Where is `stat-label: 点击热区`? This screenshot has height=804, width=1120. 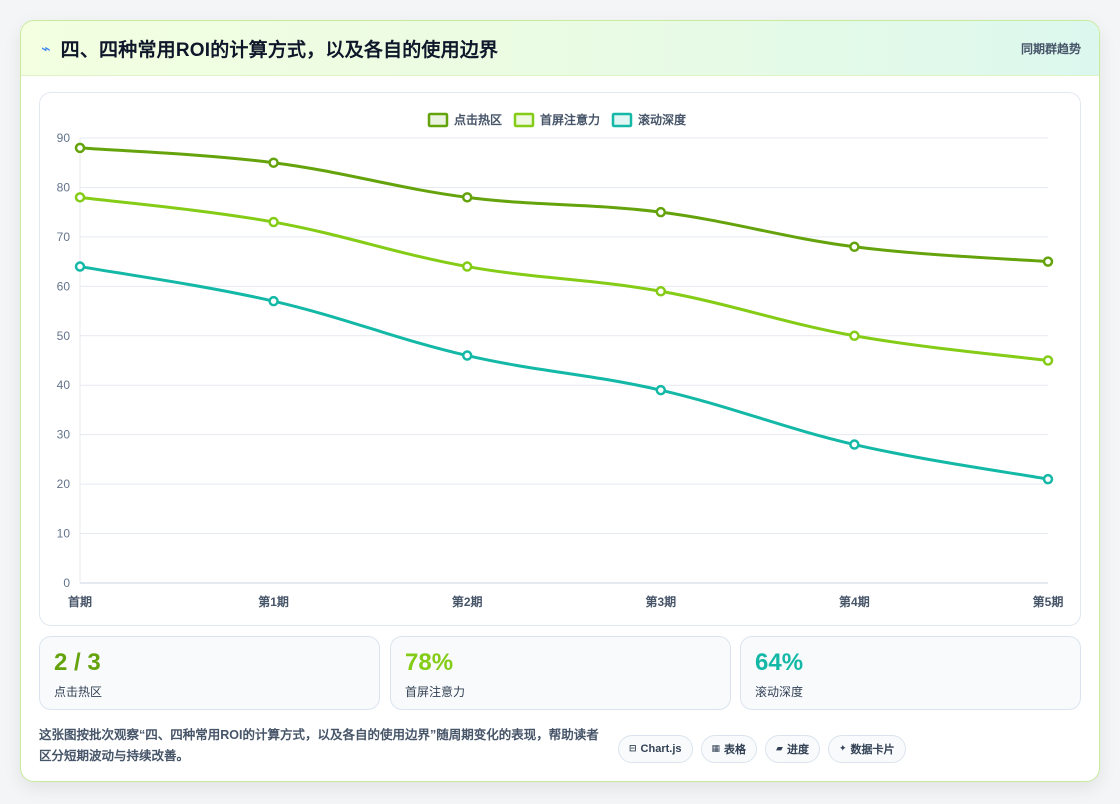
stat-label: 点击热区 is located at coordinates (78, 692).